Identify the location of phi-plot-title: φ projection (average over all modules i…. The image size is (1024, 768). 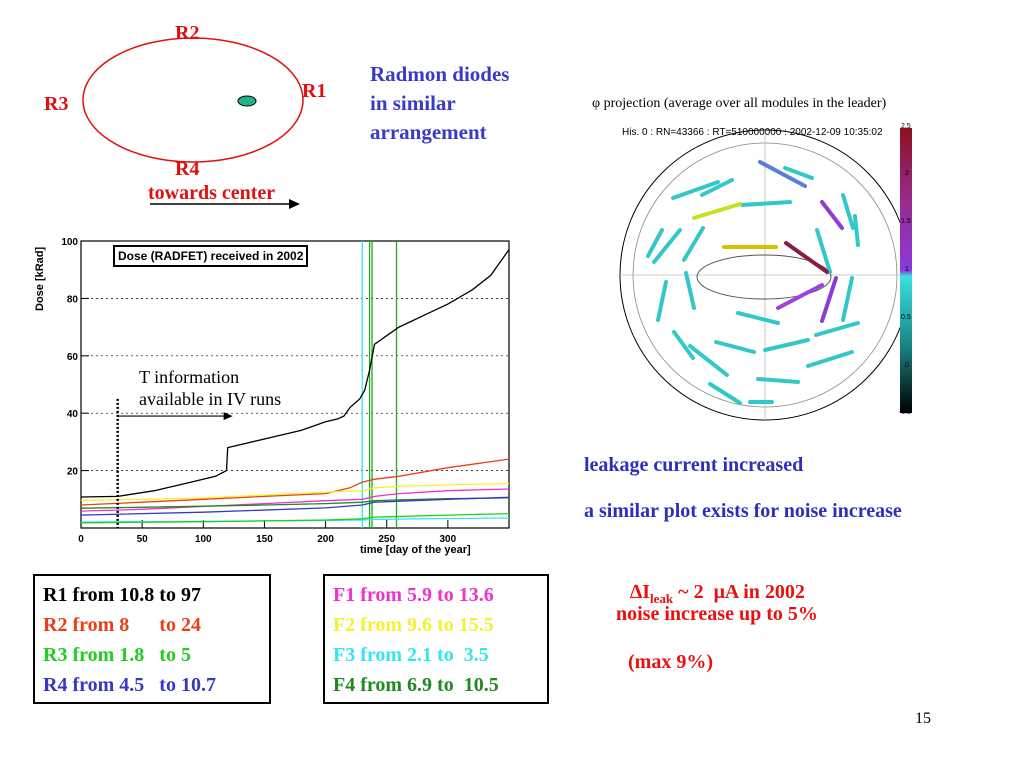
(739, 103).